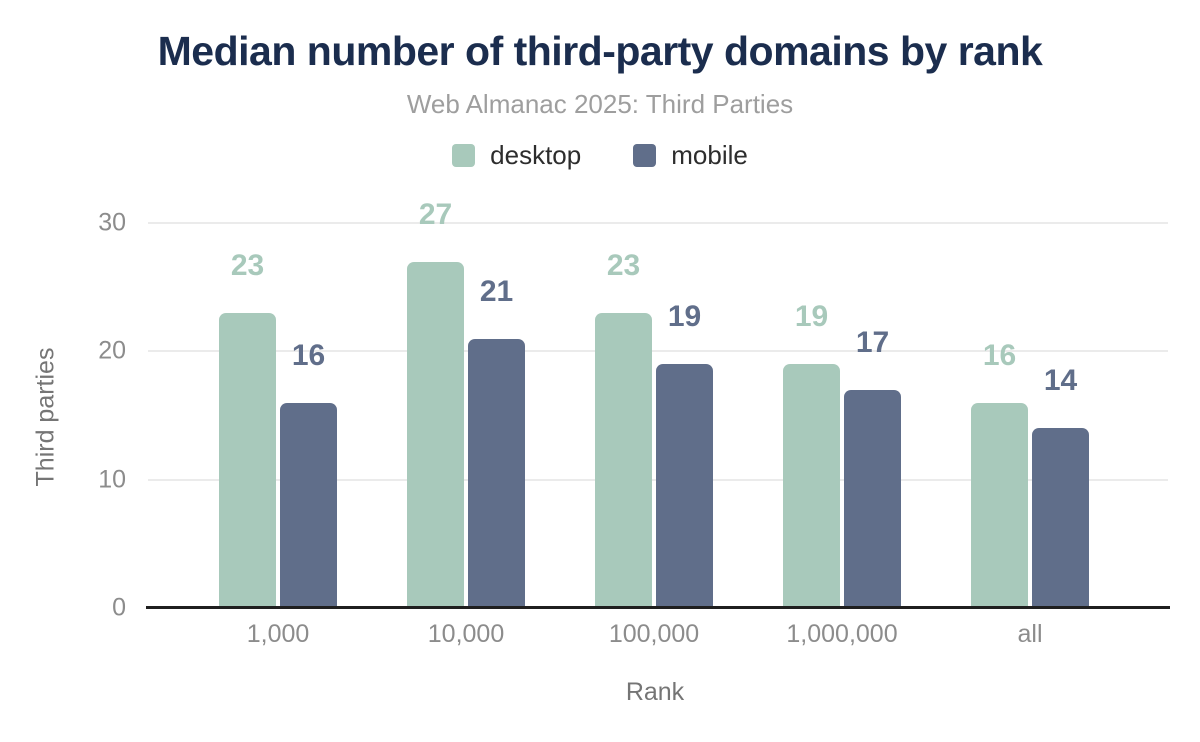  I want to click on x-tick-10000: 10,000, so click(466, 634).